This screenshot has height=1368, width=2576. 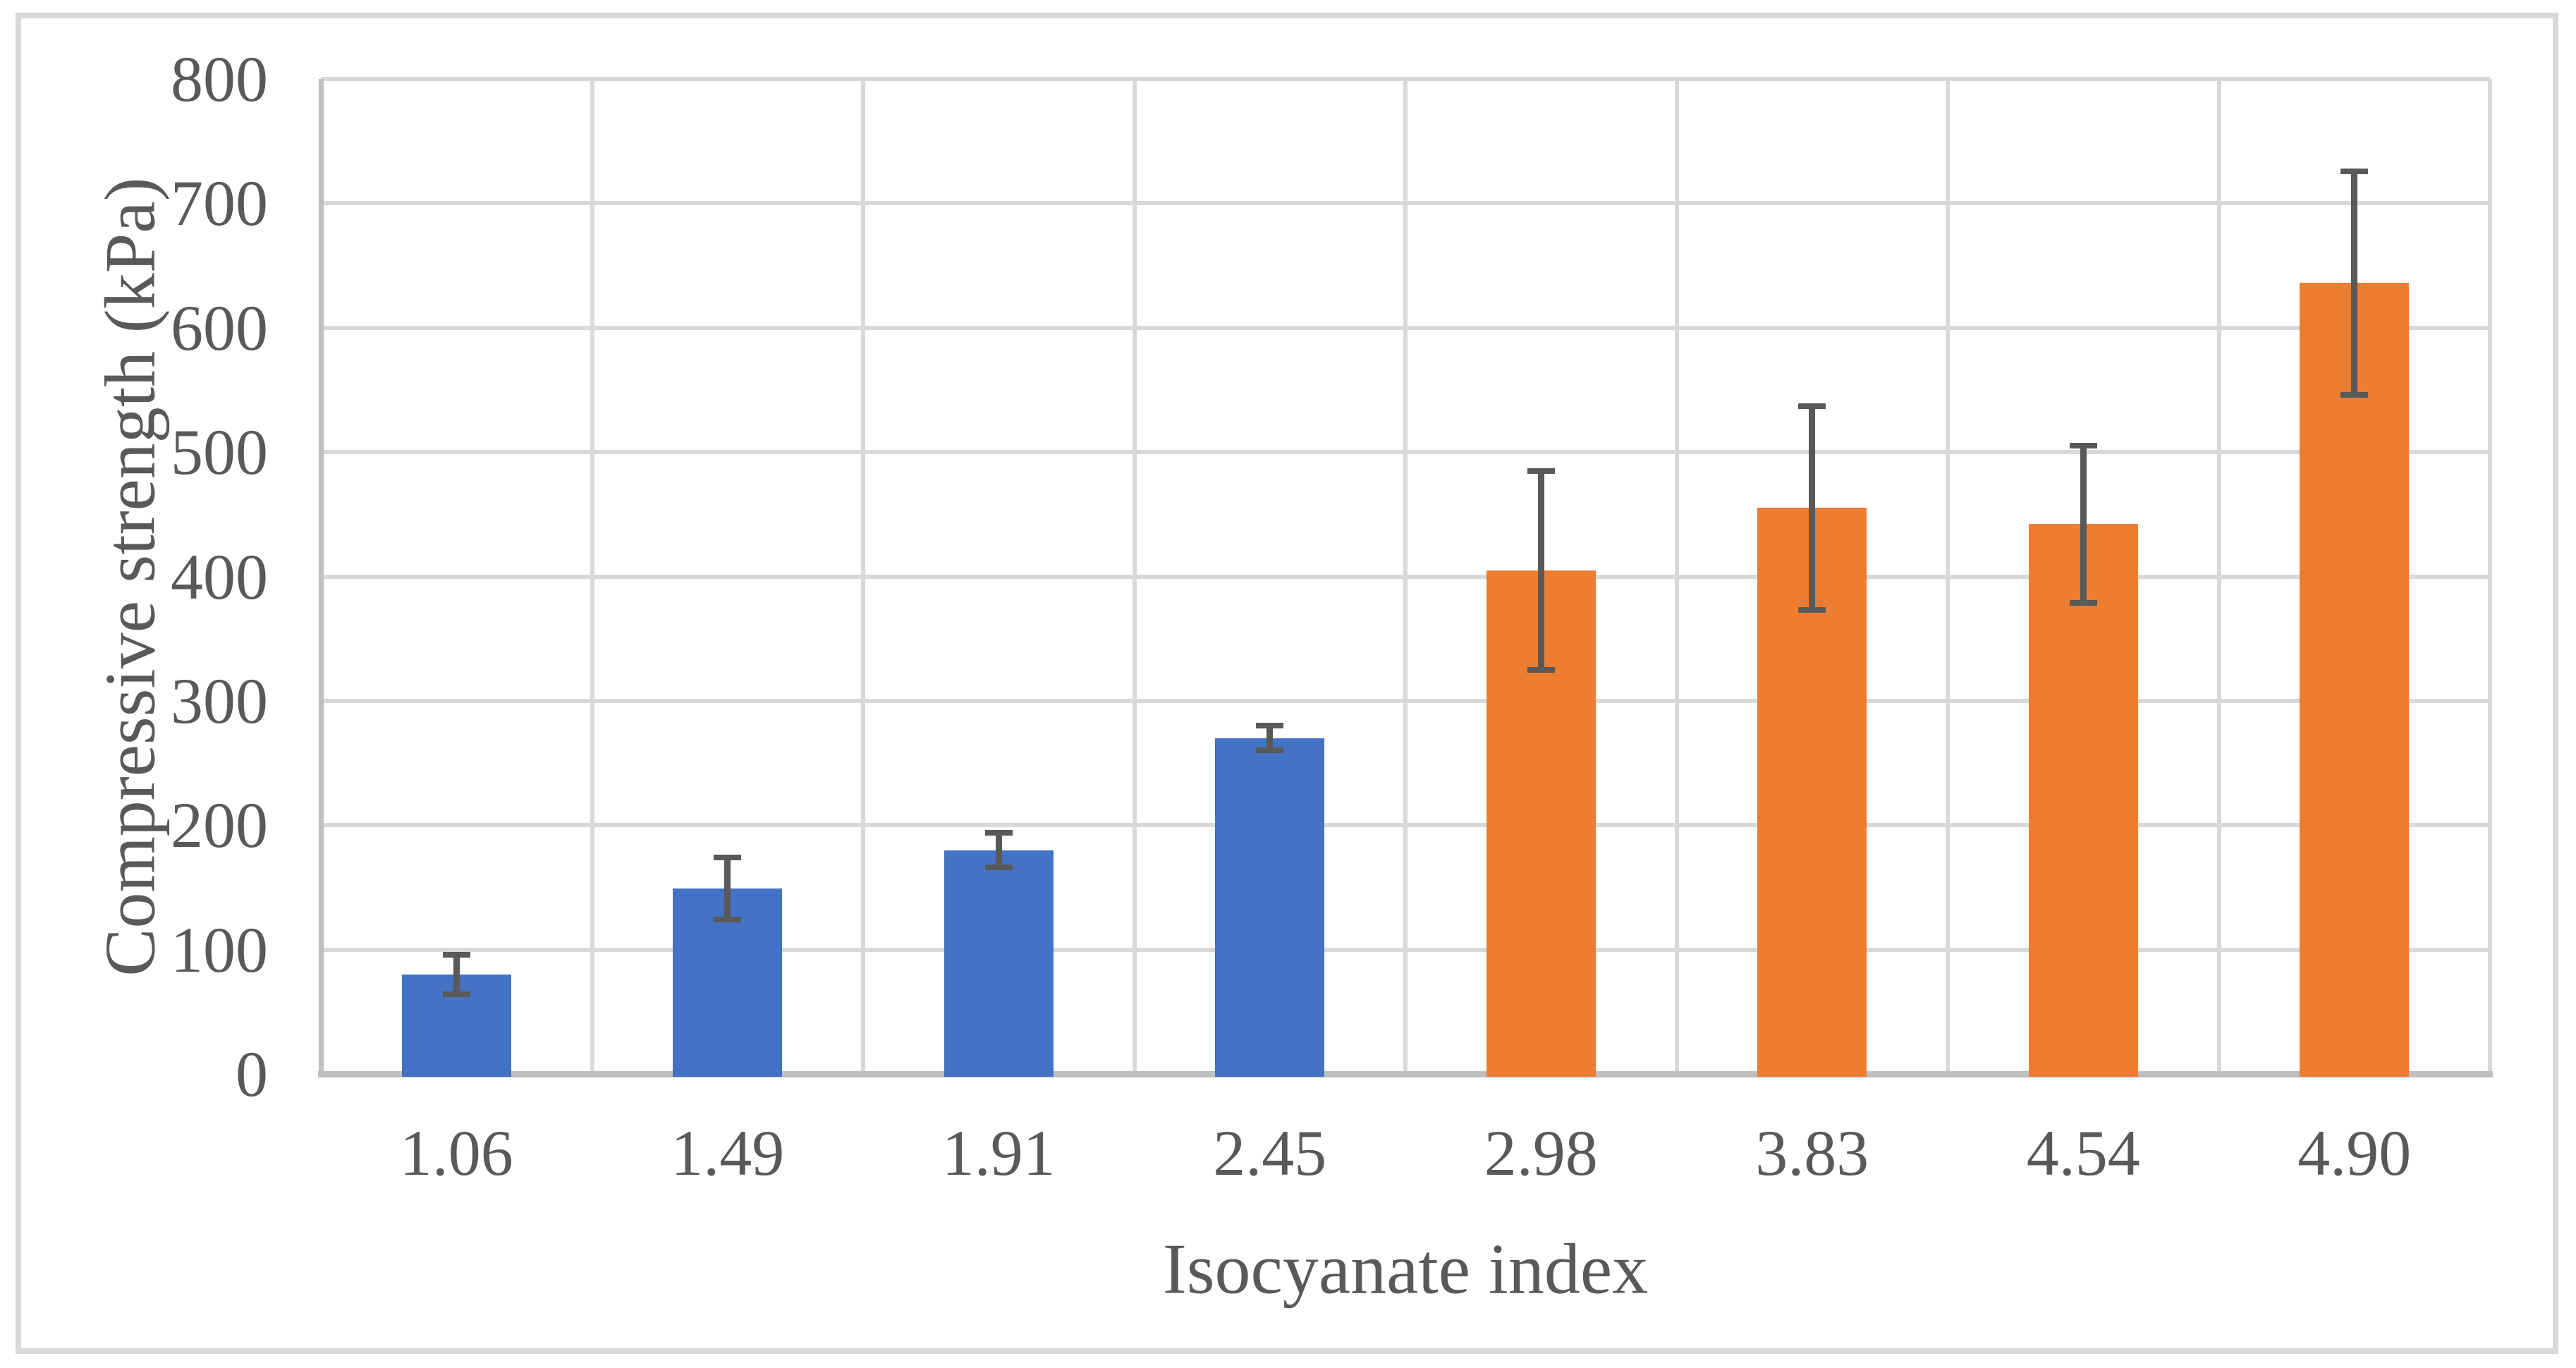 What do you see at coordinates (220, 453) in the screenshot?
I see `y-tick-label: 500` at bounding box center [220, 453].